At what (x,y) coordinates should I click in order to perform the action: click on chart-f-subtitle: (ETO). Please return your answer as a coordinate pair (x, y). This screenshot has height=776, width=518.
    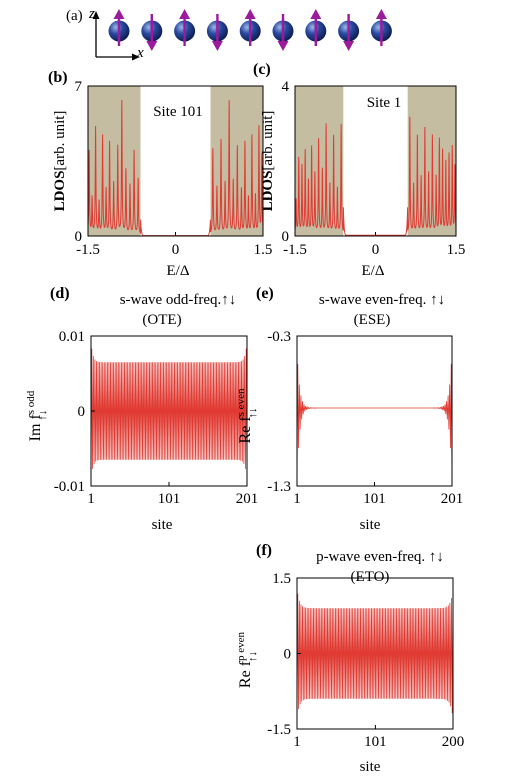
    Looking at the image, I should click on (370, 577).